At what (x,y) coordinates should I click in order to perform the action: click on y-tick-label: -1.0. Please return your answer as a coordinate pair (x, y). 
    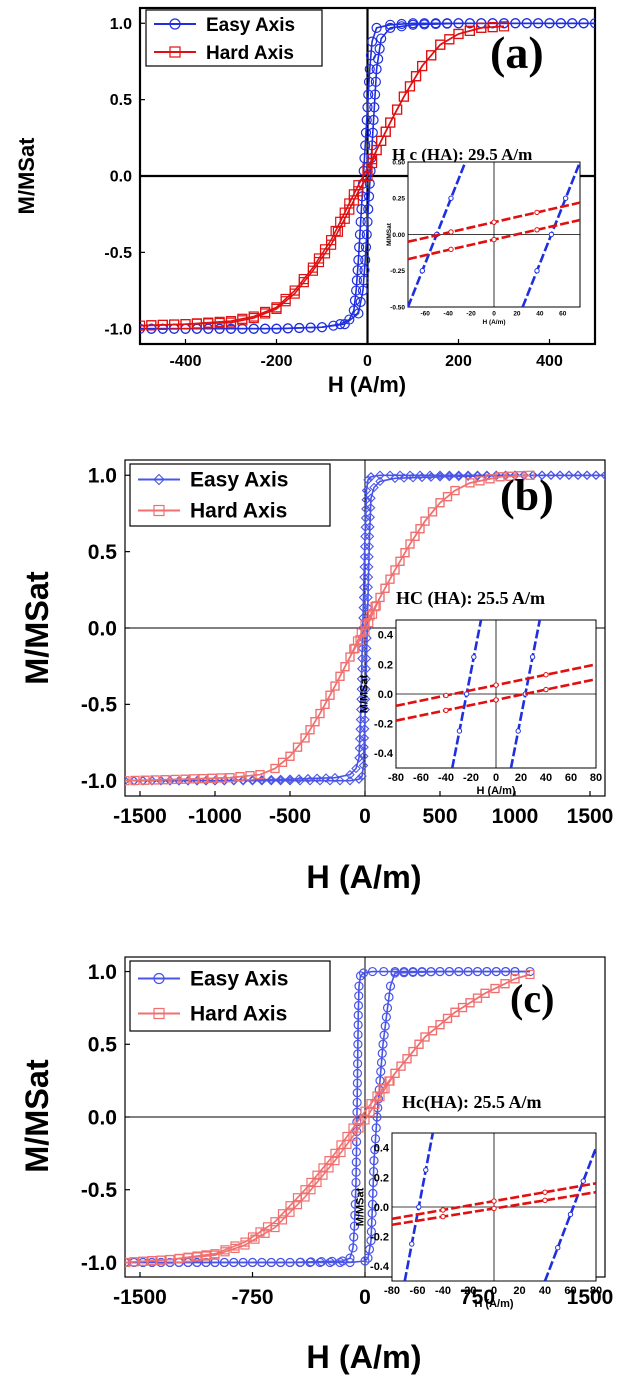
    Looking at the image, I should click on (99, 781).